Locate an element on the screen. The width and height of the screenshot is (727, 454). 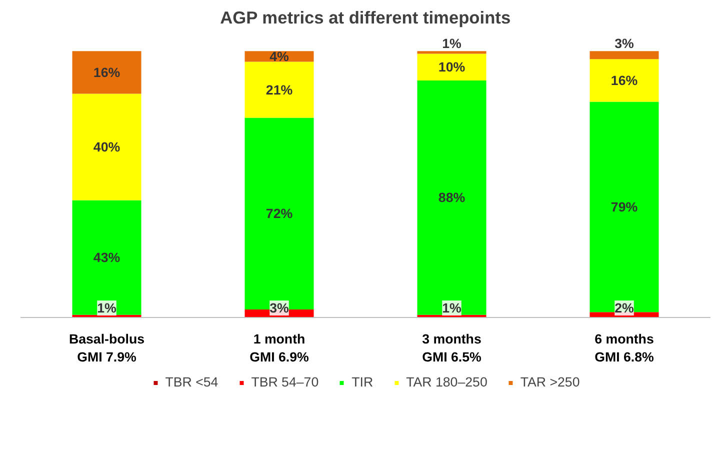
data-label: 21% is located at coordinates (279, 90).